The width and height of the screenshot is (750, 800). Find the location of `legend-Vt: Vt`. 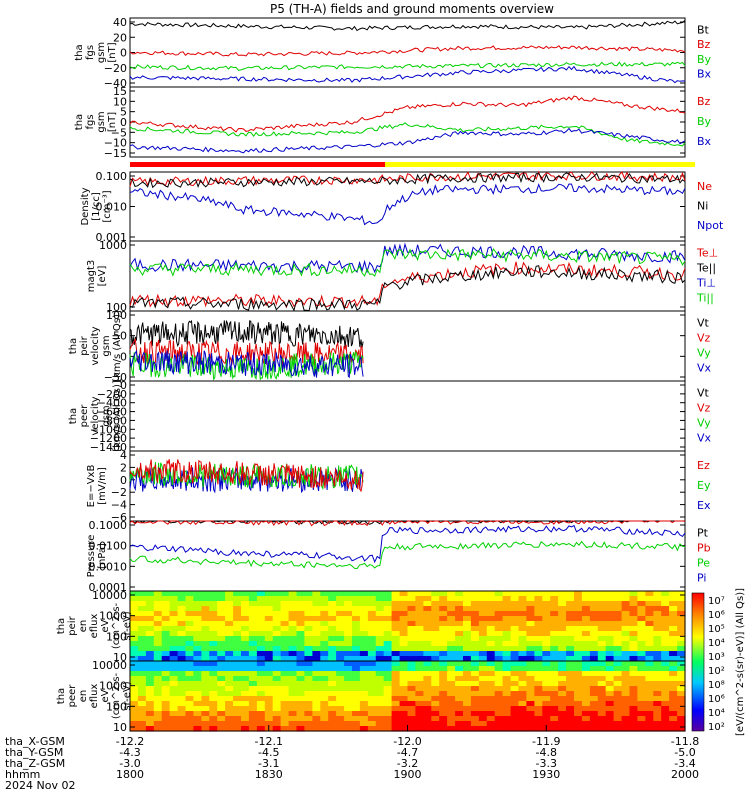

legend-Vt: Vt is located at coordinates (703, 323).